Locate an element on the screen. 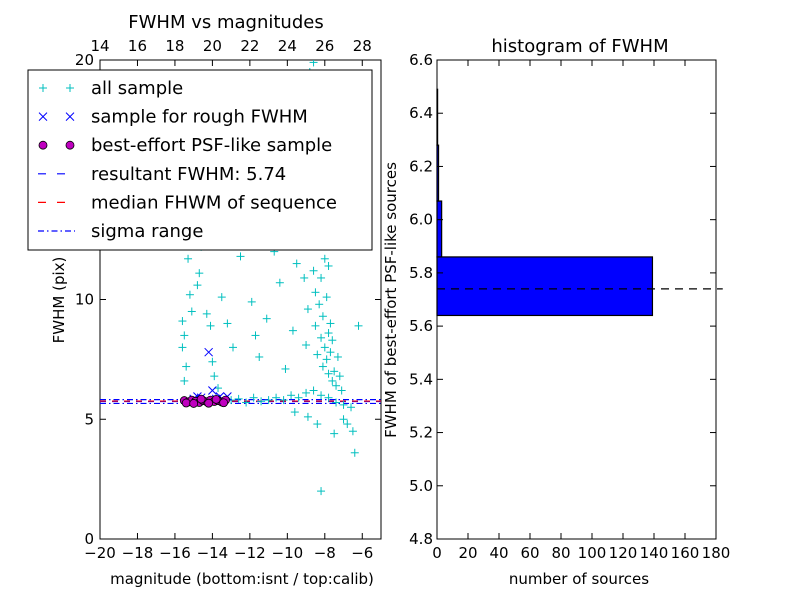 The image size is (800, 600). y-tick-label: 20 is located at coordinates (84, 60).